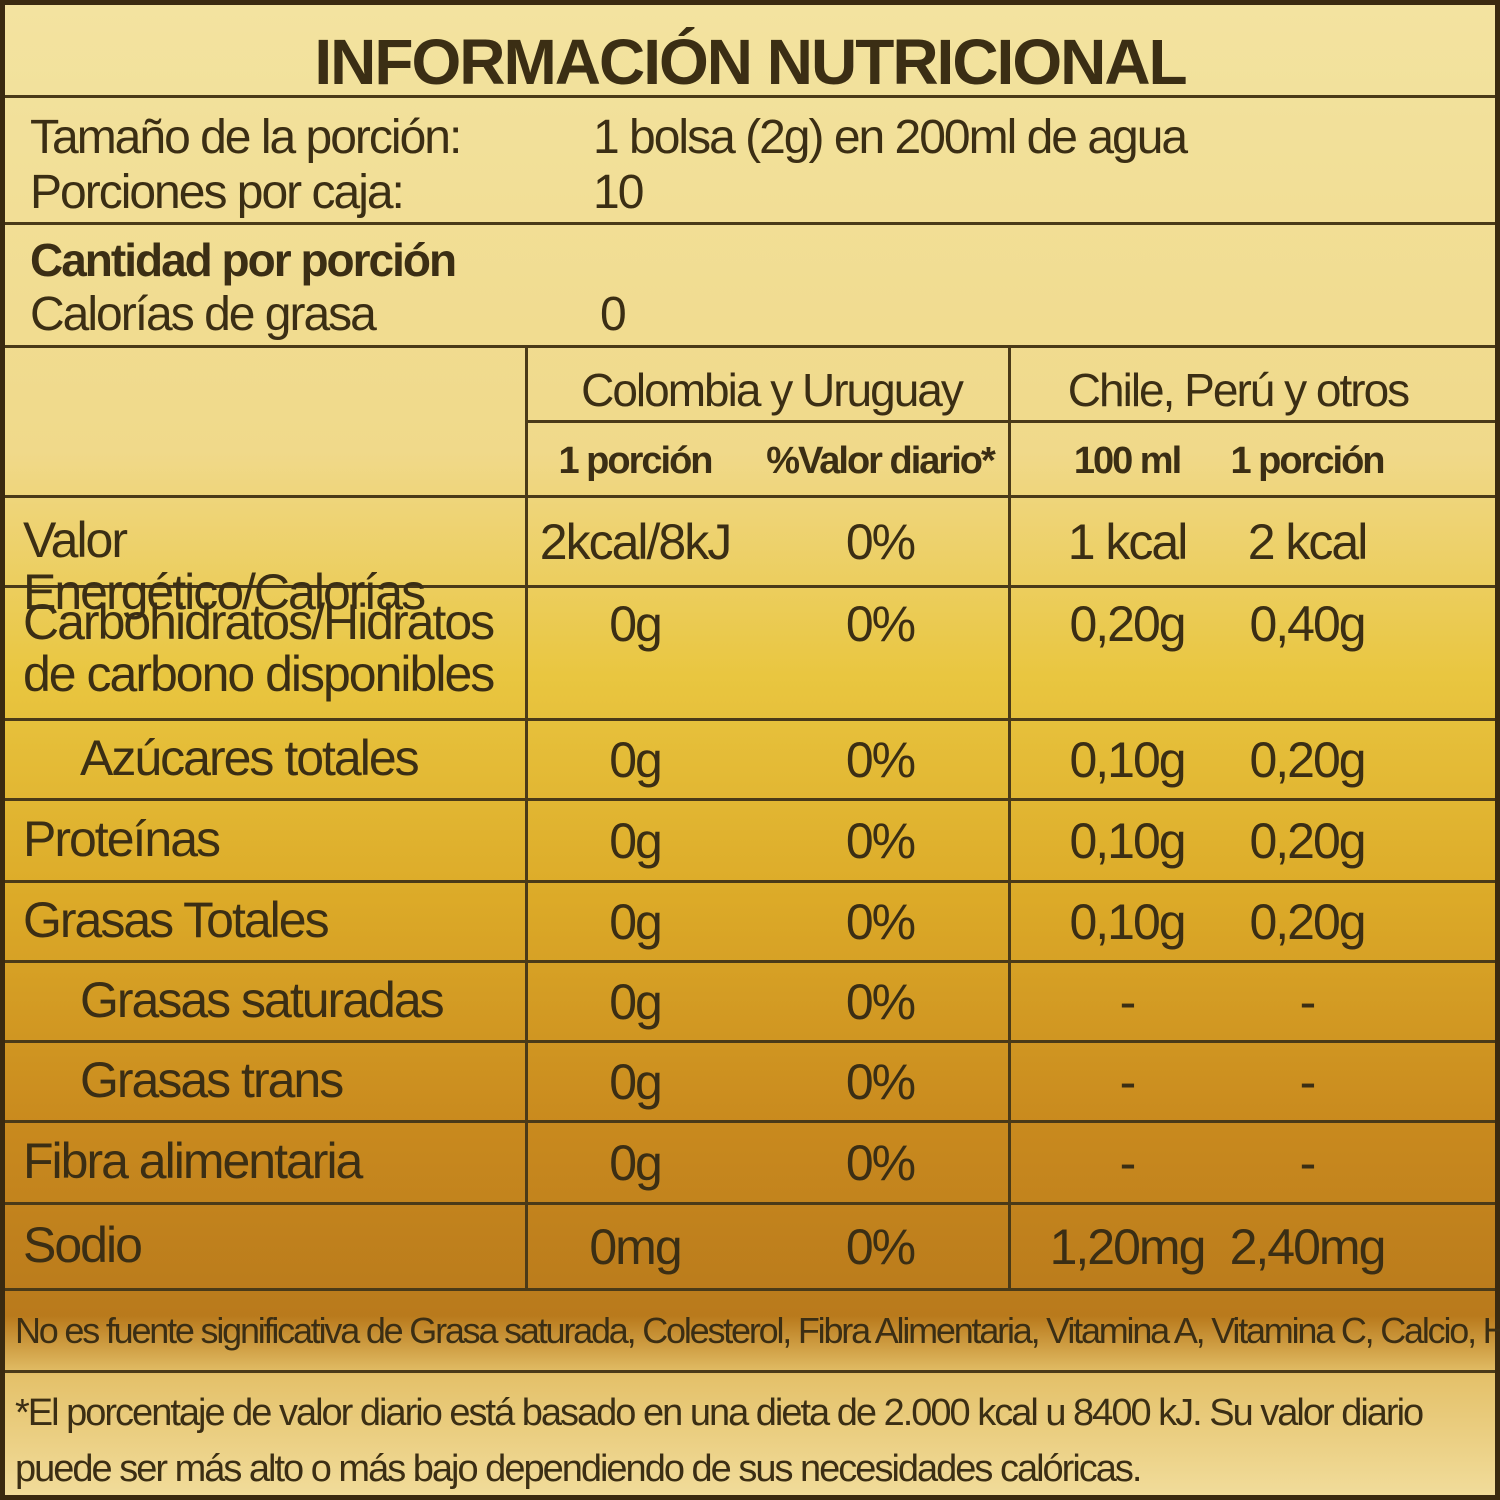  I want to click on cell-value: 2,40mg, so click(1308, 1246).